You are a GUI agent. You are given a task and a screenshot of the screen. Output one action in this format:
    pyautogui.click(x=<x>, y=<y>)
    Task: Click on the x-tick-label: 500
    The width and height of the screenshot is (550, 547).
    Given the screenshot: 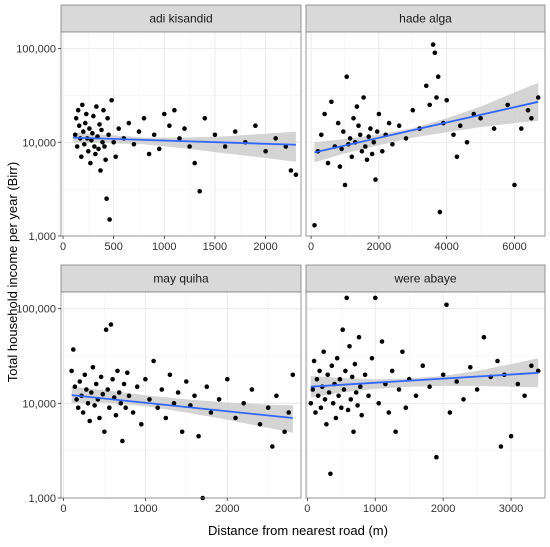 What is the action you would take?
    pyautogui.click(x=113, y=247)
    